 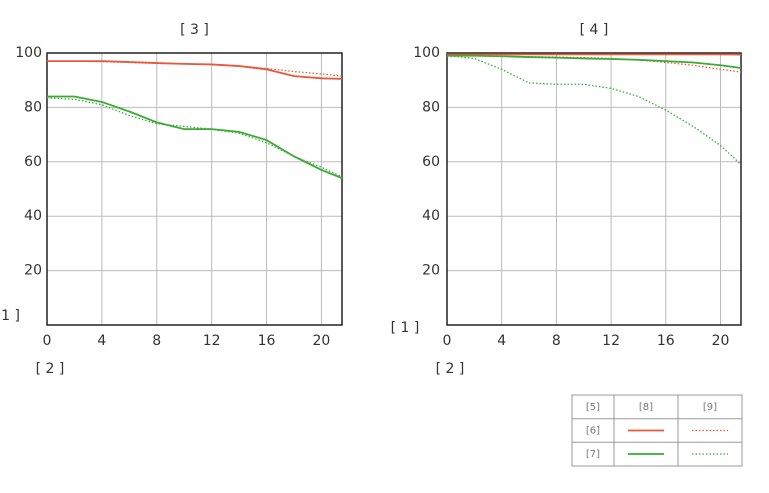 I want to click on legend-row-label: [6], so click(x=593, y=431).